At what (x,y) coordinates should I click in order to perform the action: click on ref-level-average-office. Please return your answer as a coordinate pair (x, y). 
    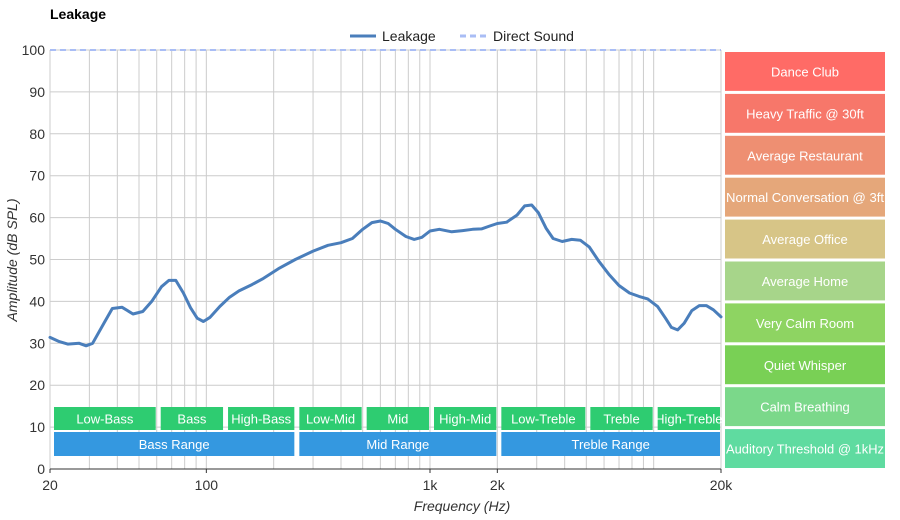
    Looking at the image, I should click on (805, 239).